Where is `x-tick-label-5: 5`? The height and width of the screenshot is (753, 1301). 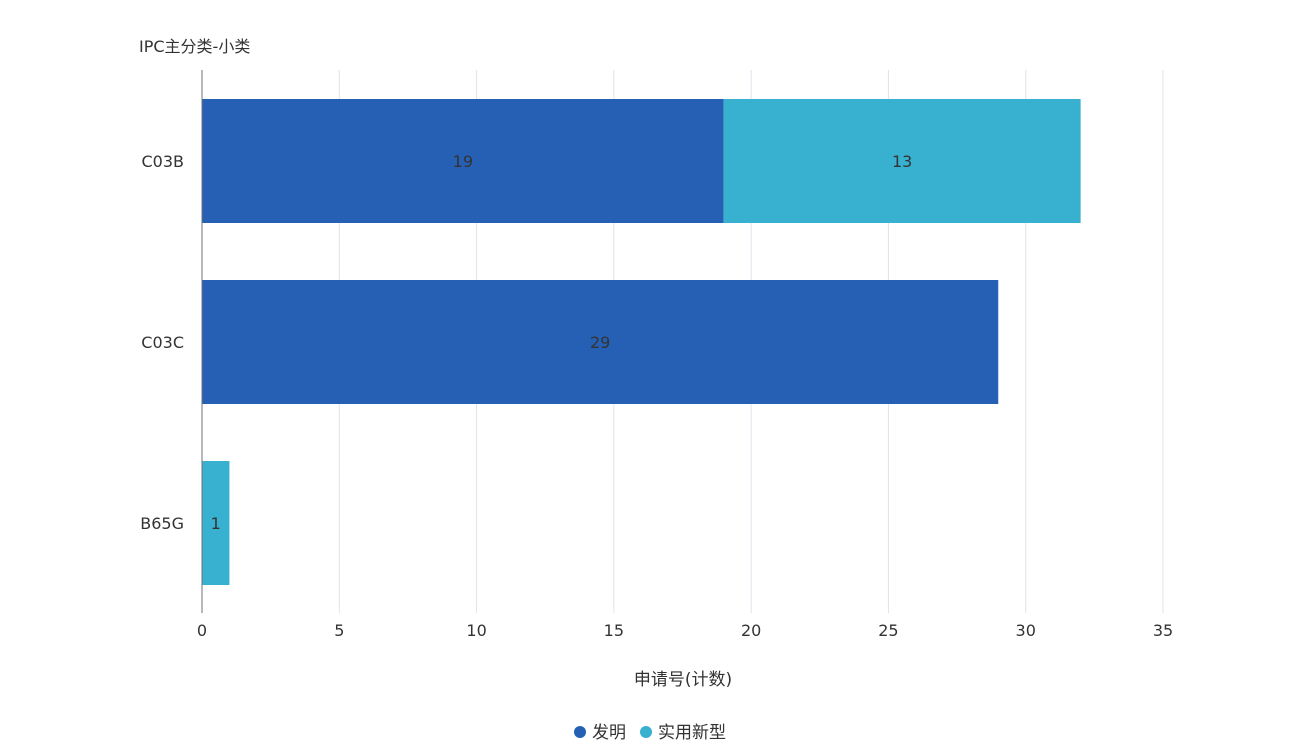 x-tick-label-5: 5 is located at coordinates (339, 630).